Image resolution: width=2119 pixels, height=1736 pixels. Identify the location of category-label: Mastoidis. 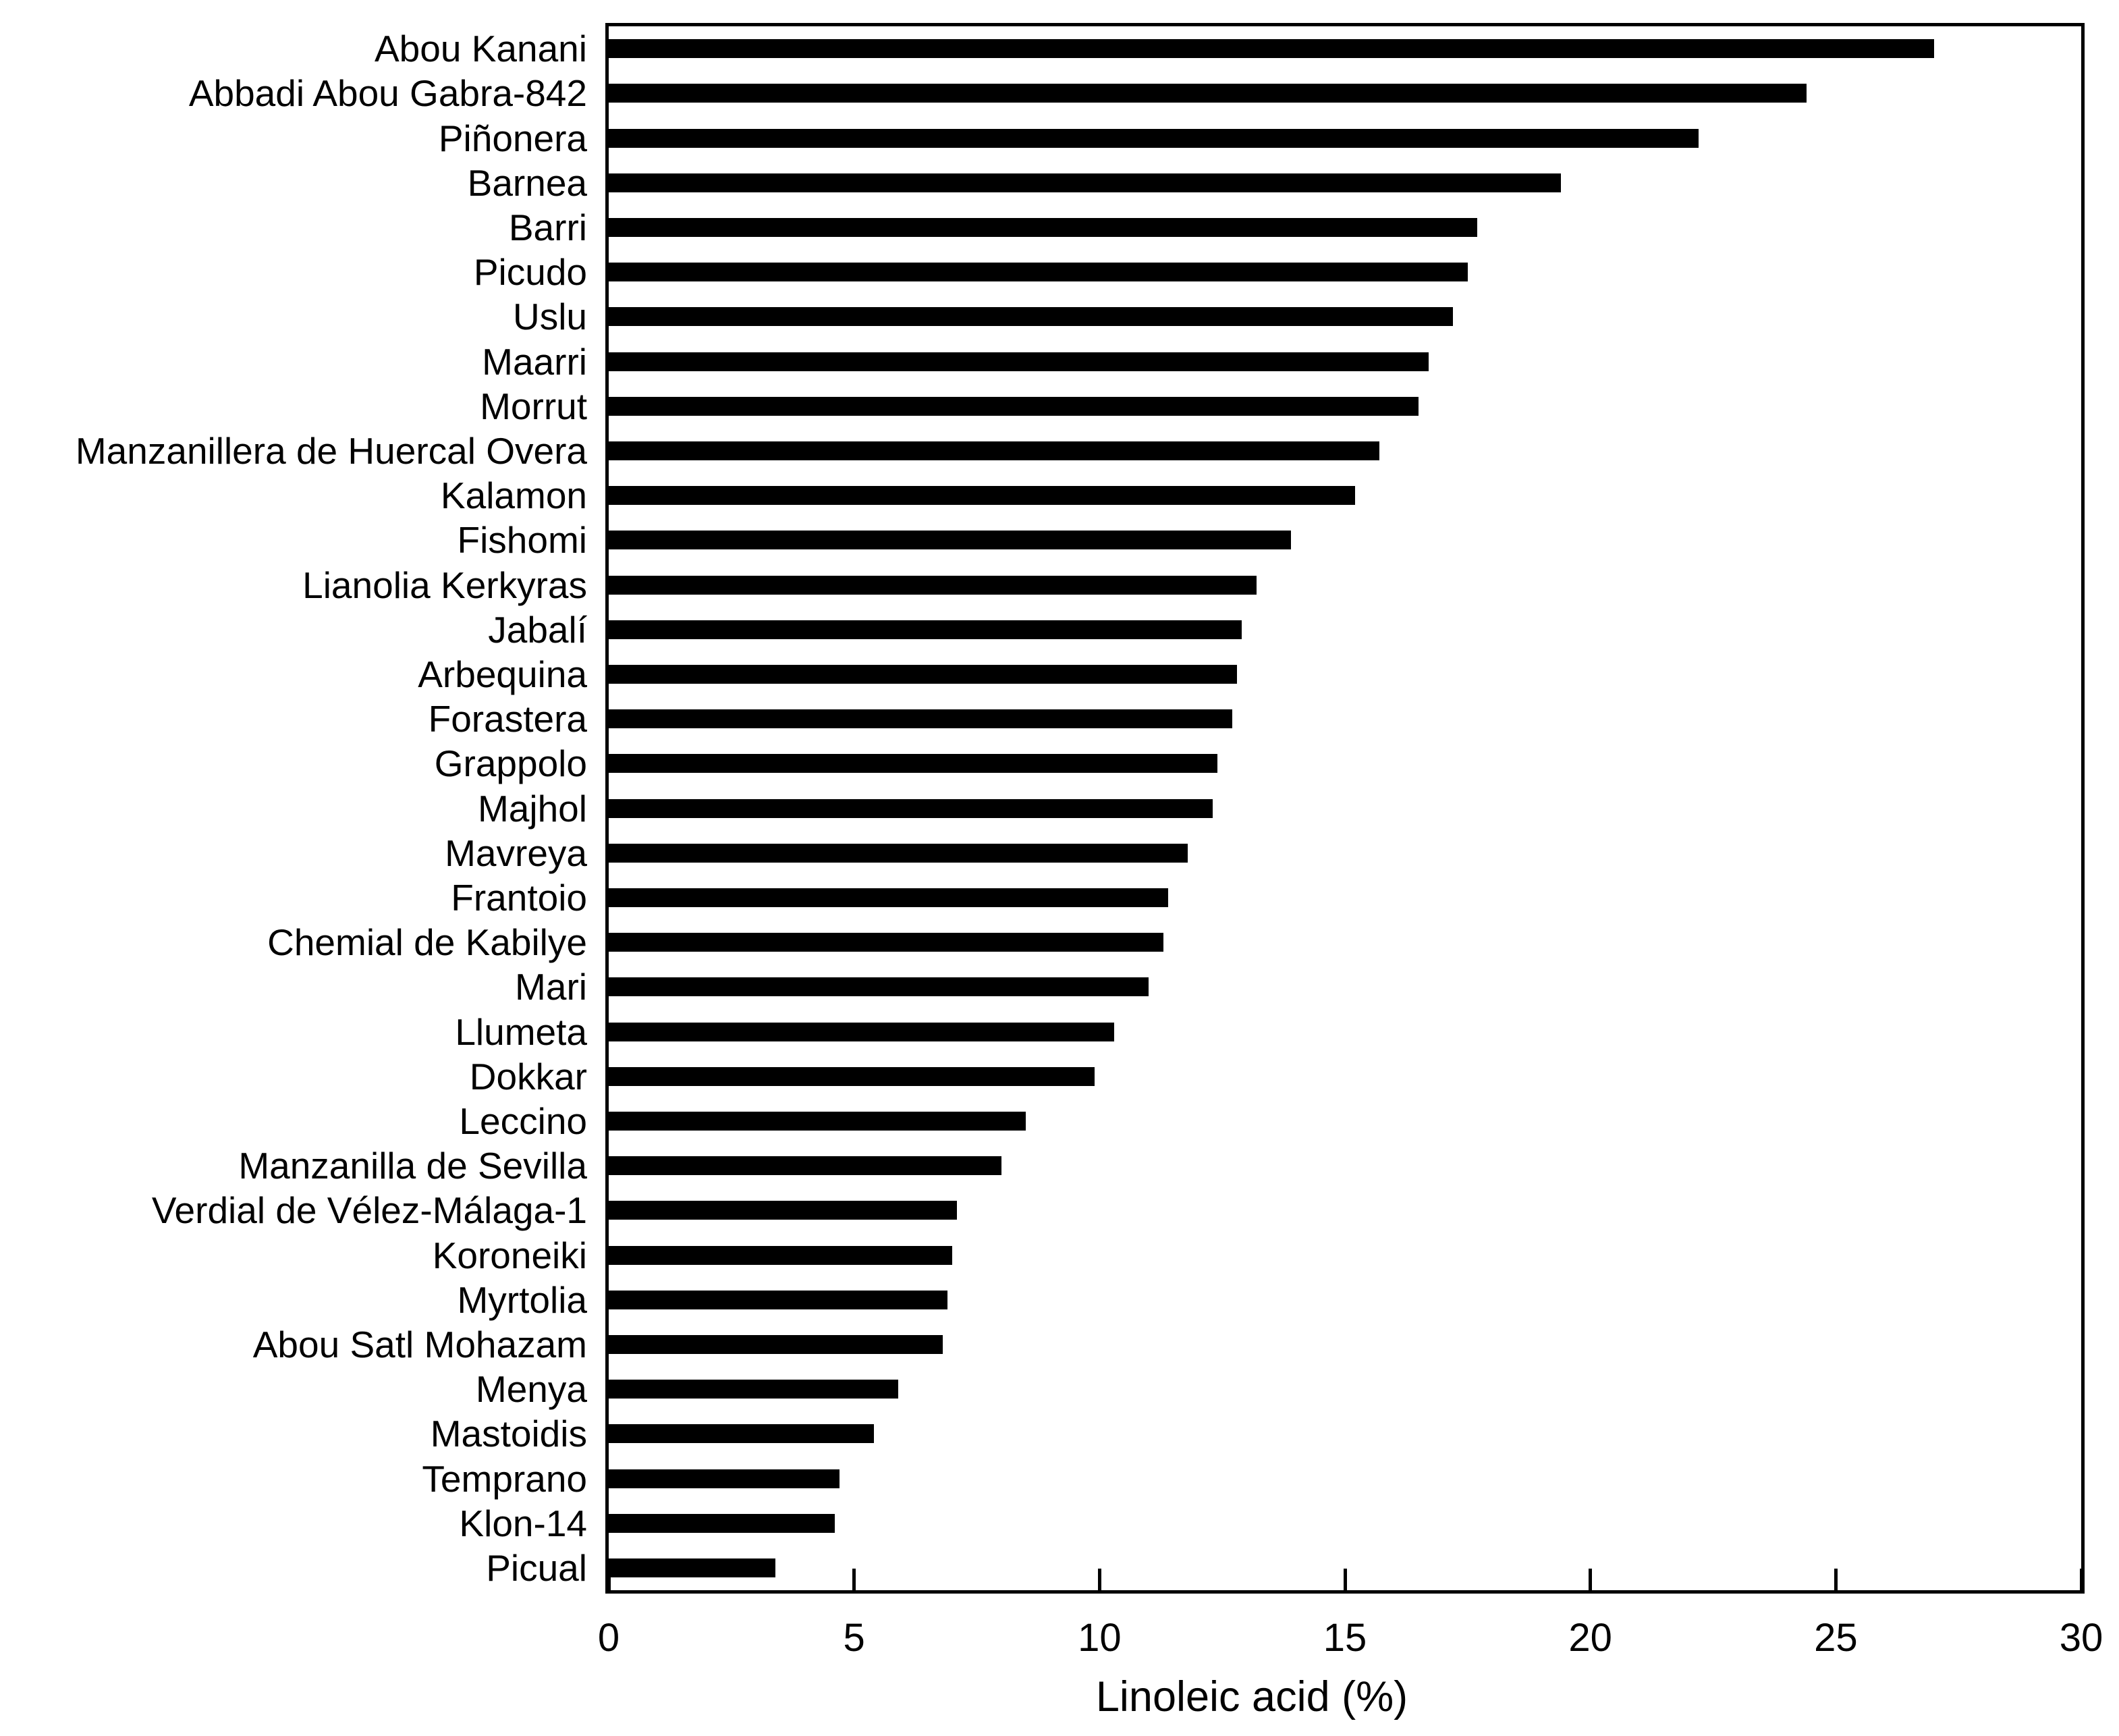
(509, 1434).